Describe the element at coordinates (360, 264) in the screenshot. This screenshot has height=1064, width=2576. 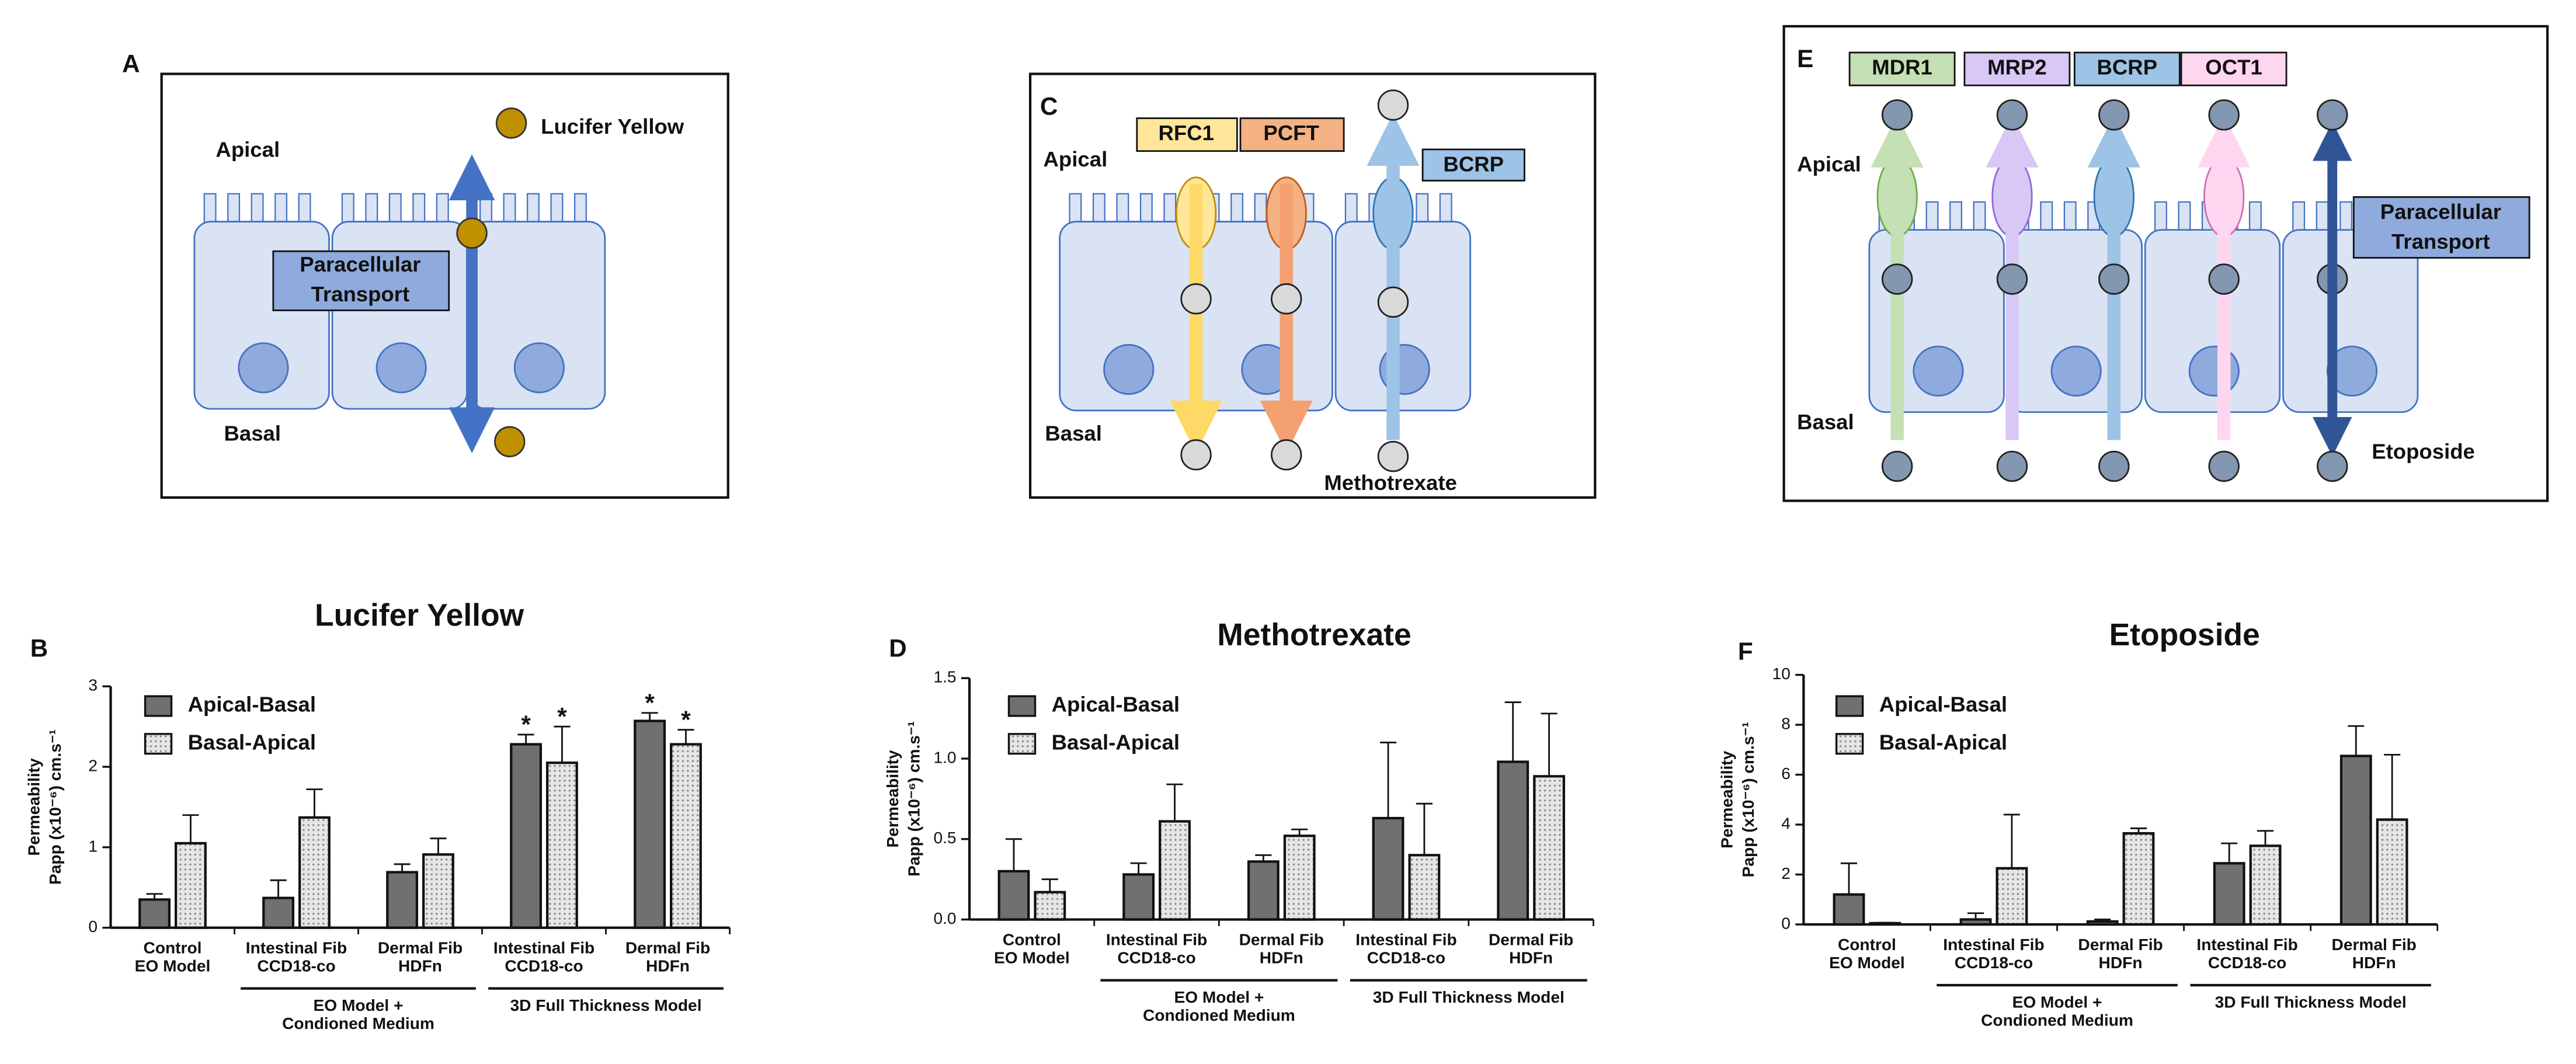
I see `route-label: Paracellular` at that location.